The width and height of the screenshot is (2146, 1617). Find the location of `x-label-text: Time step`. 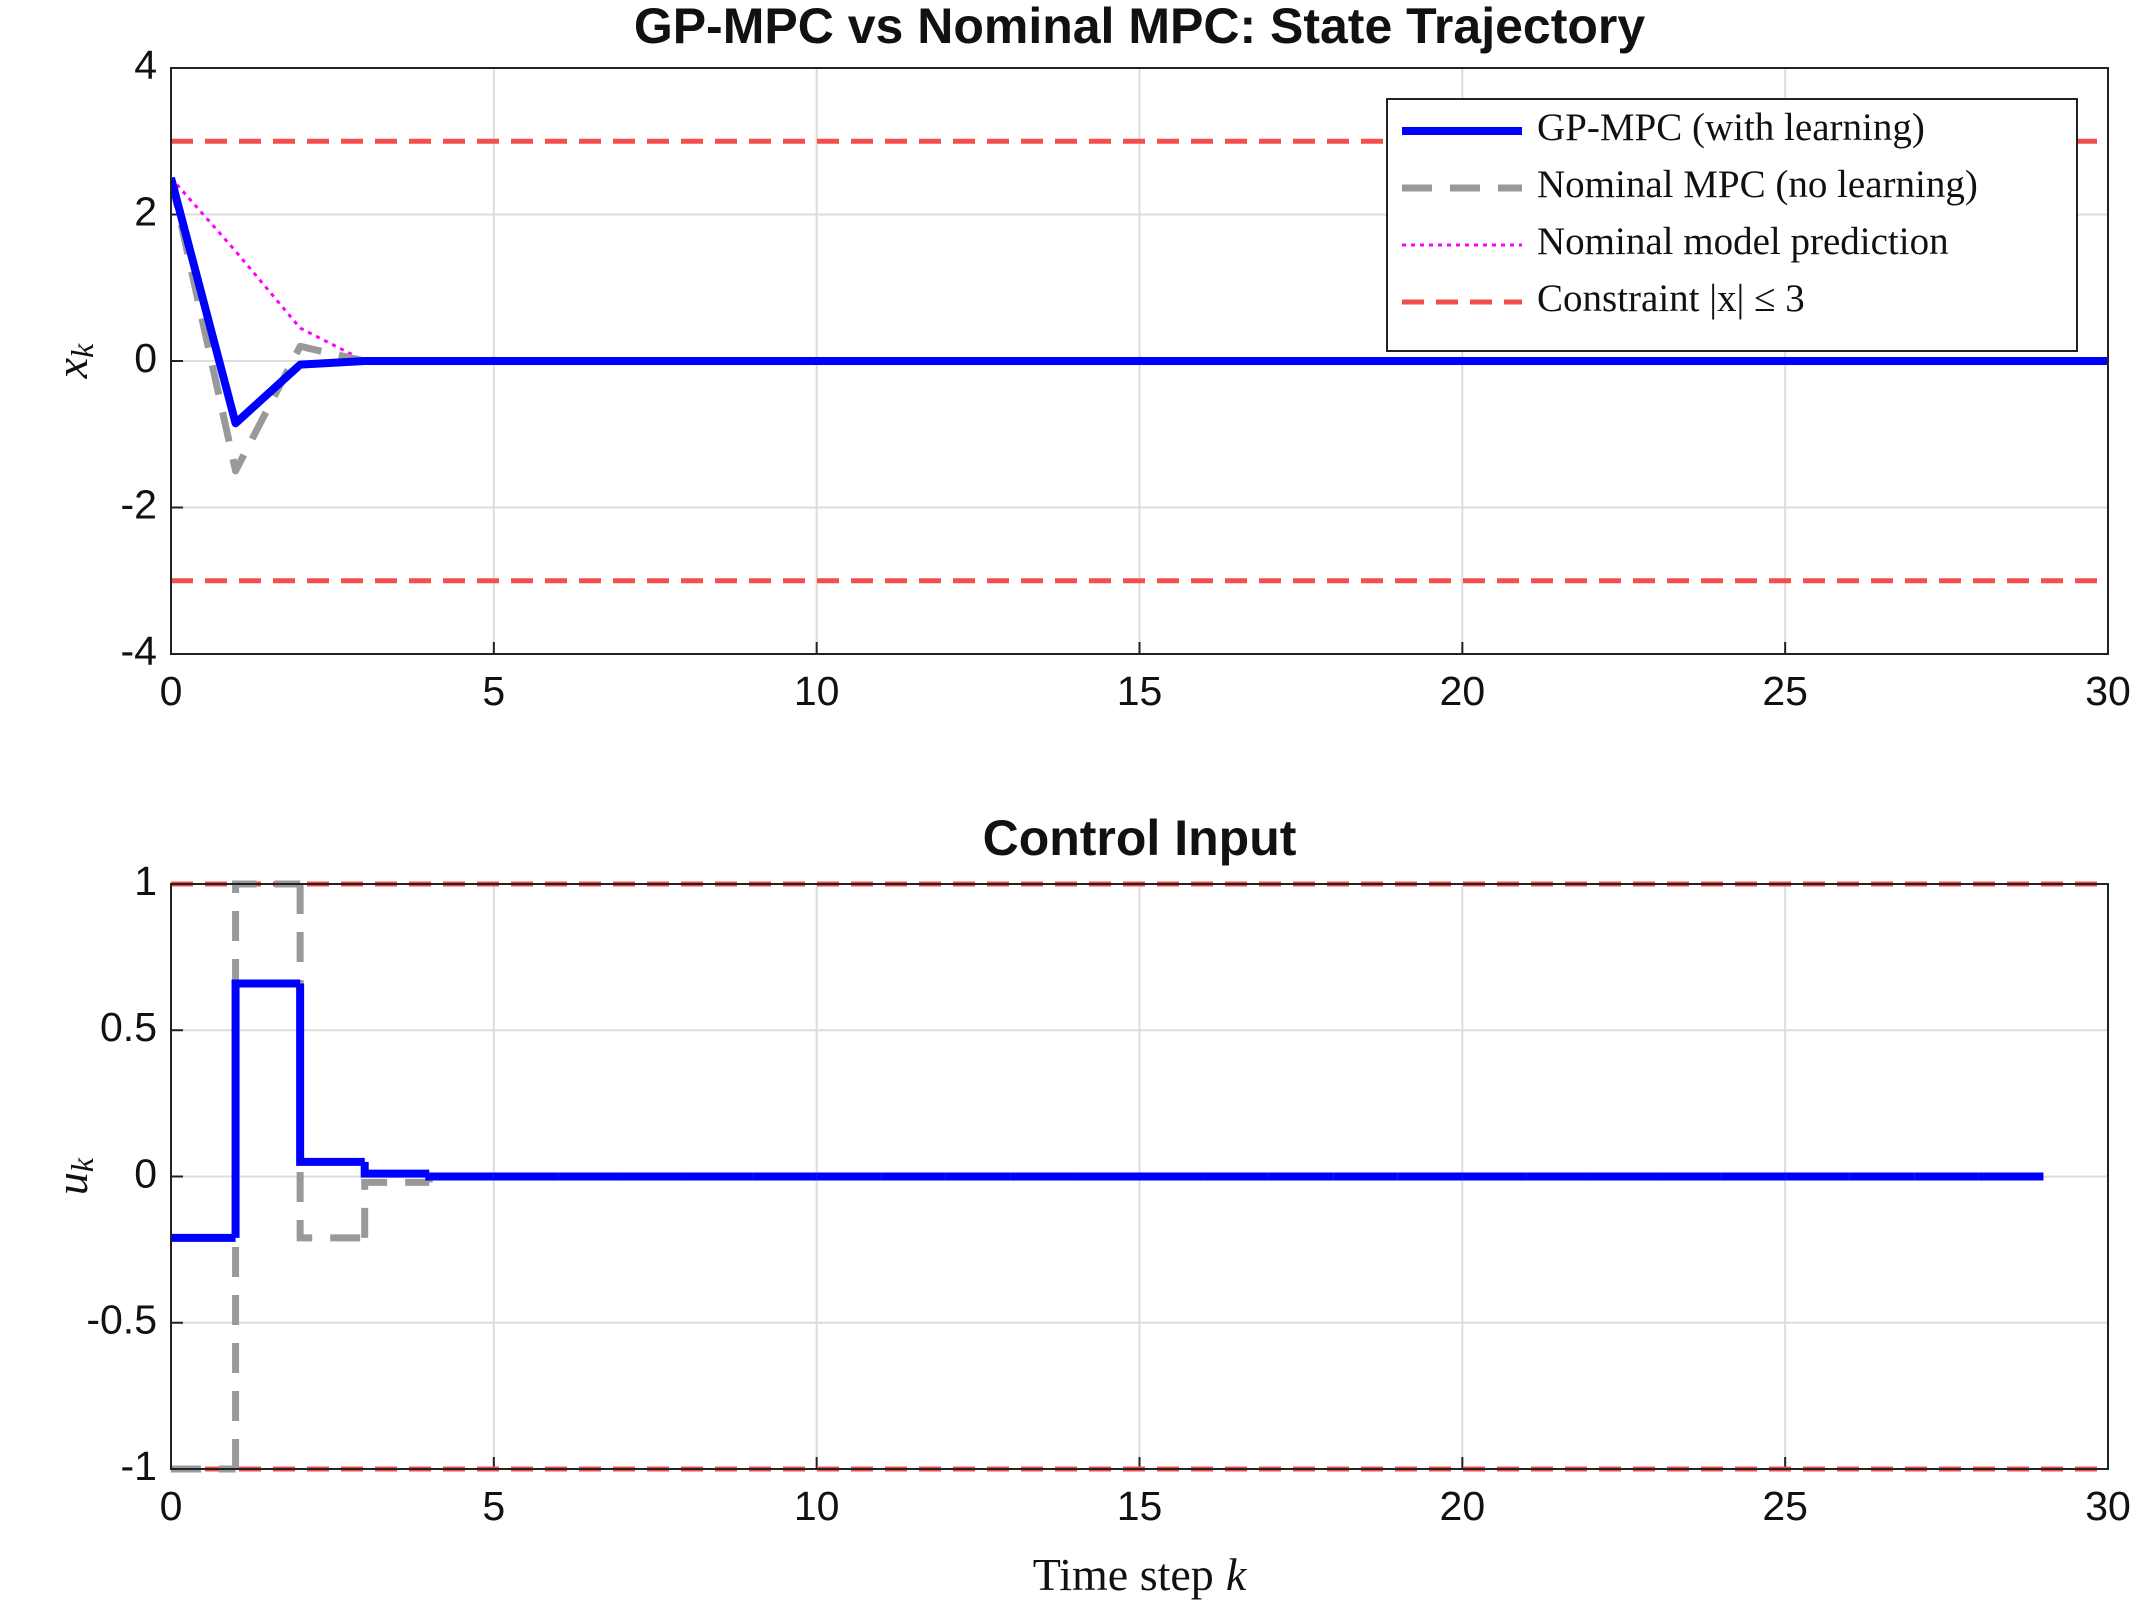

x-label-text: Time step is located at coordinates (1123, 1574).